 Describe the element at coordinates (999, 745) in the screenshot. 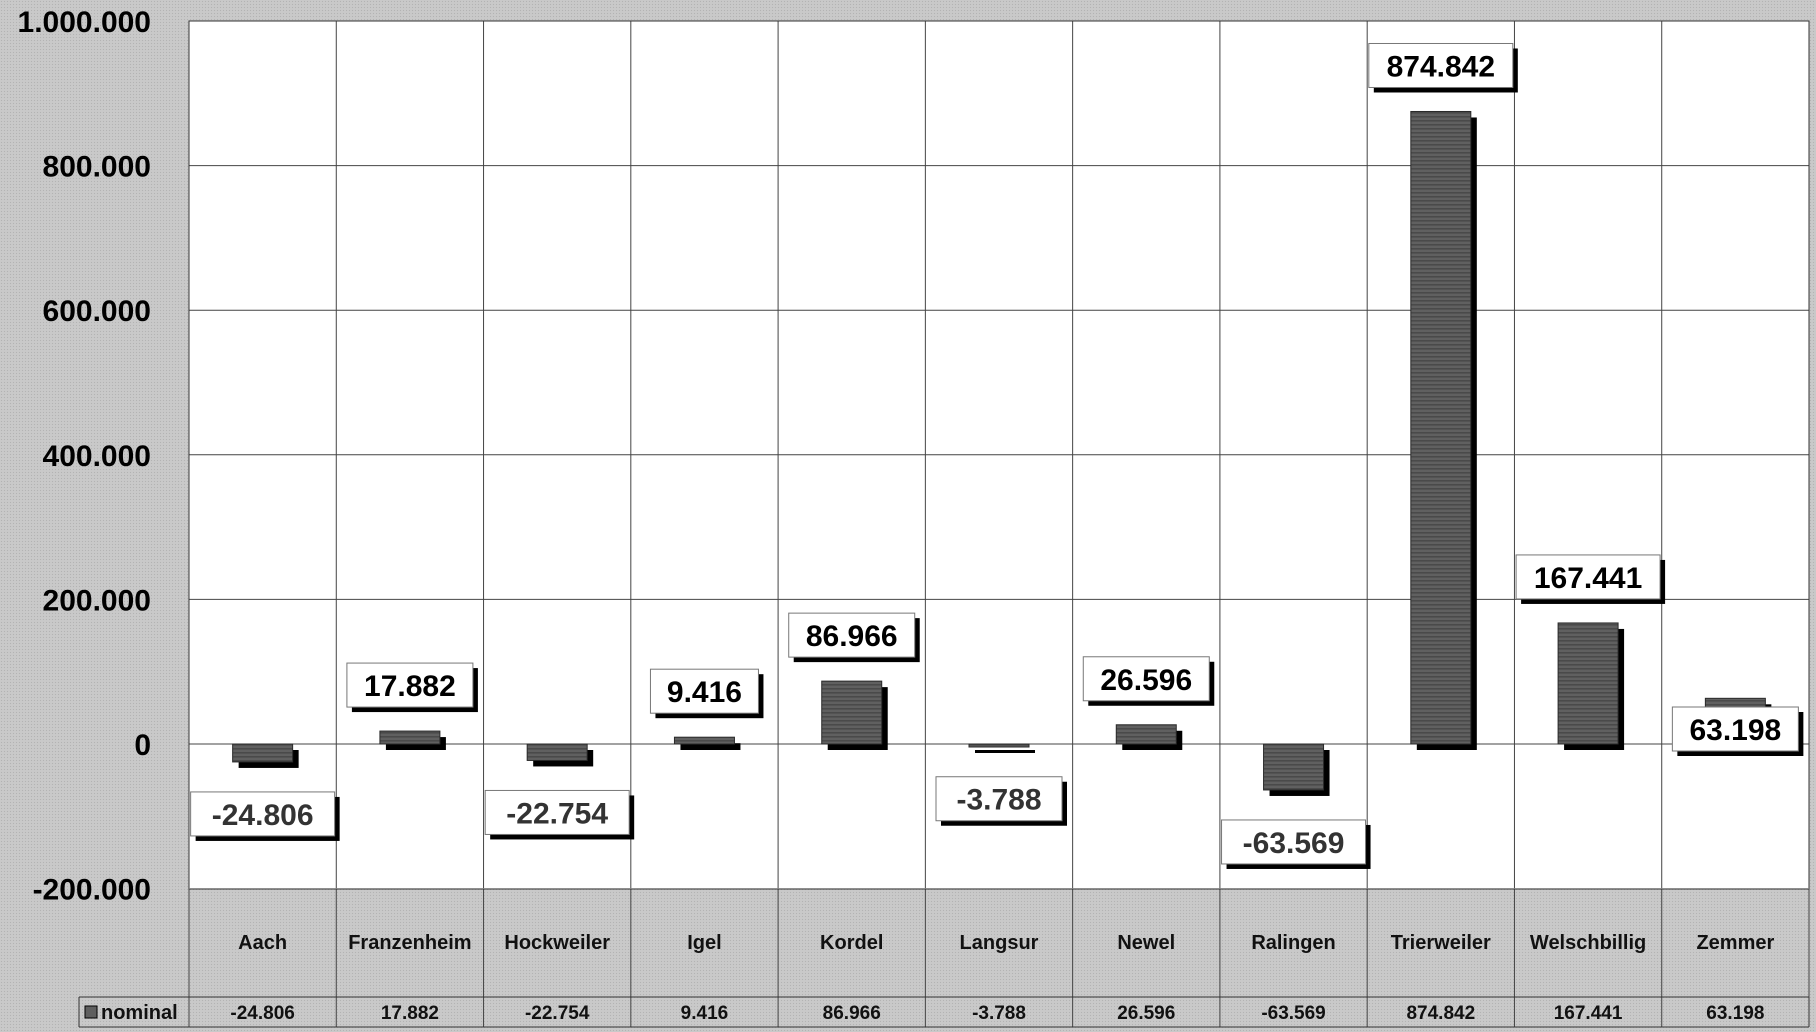

I see `bar-langsur` at that location.